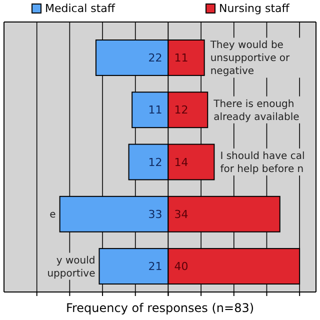 This screenshot has width=320, height=320. What do you see at coordinates (250, 59) in the screenshot?
I see `y-tick-label: They would be unsupportive or negative` at bounding box center [250, 59].